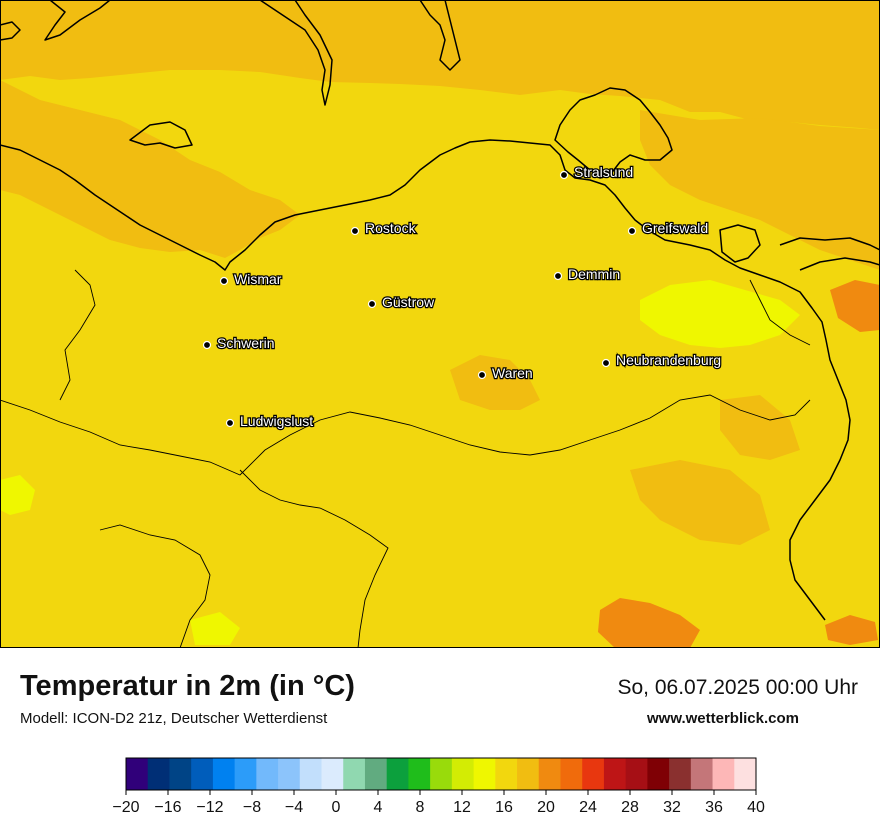 This screenshot has width=880, height=830. I want to click on city-ludwigslust: Ludwigslust, so click(270, 421).